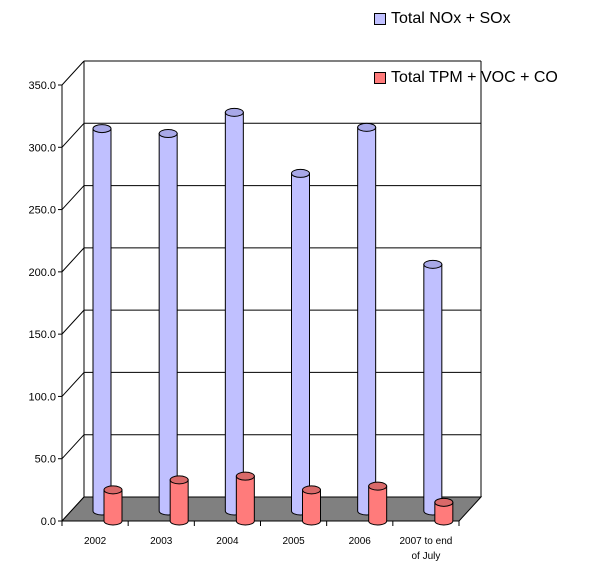 This screenshot has height=568, width=597. Describe the element at coordinates (42, 397) in the screenshot. I see `y-tick-label: 100.0` at that location.